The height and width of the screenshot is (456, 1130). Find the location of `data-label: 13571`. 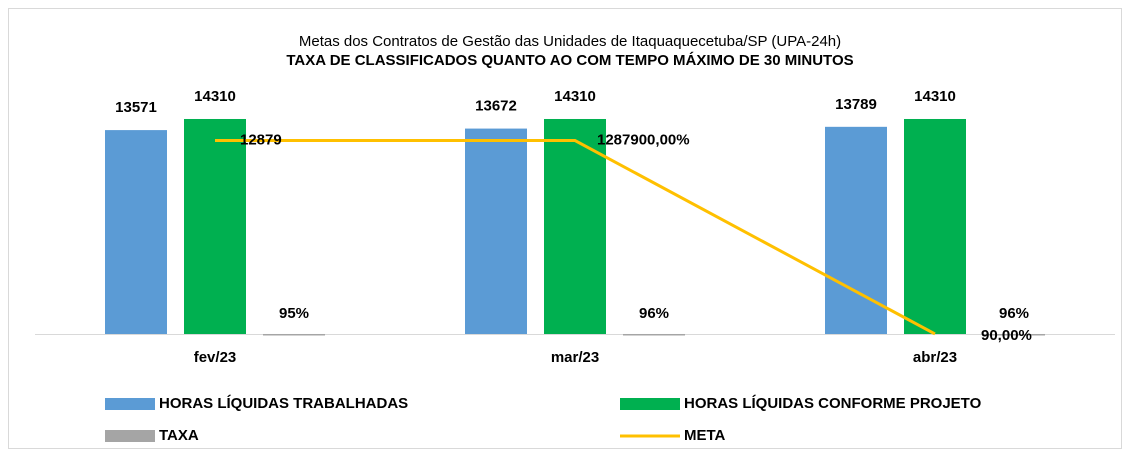

data-label: 13571 is located at coordinates (136, 107).